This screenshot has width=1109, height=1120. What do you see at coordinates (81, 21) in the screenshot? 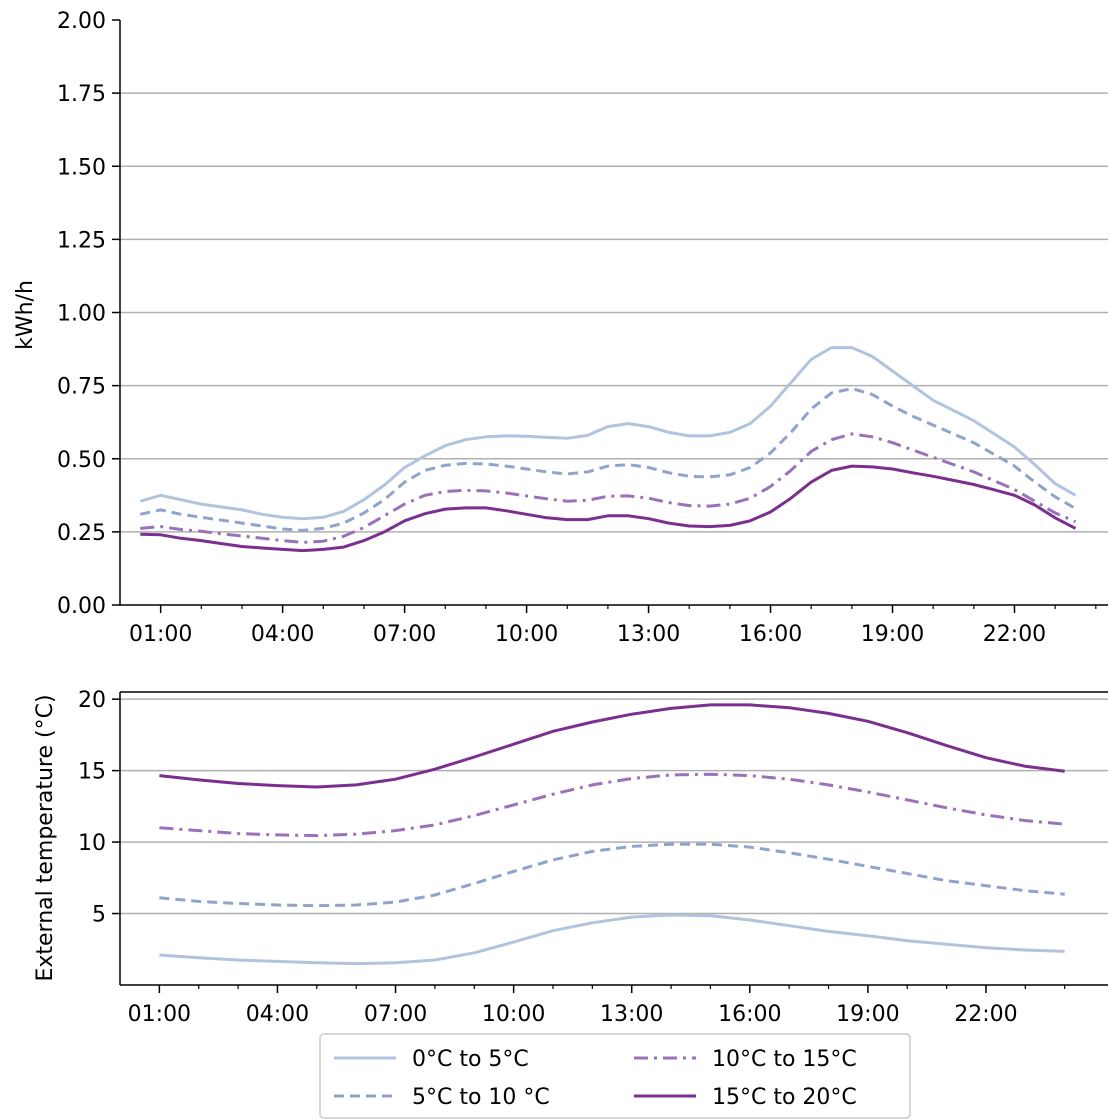
I see `y-tick-label: 2.00` at bounding box center [81, 21].